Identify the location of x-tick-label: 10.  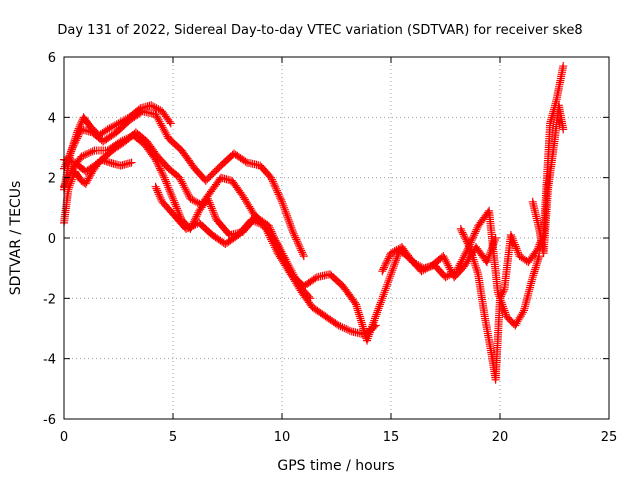
(282, 437).